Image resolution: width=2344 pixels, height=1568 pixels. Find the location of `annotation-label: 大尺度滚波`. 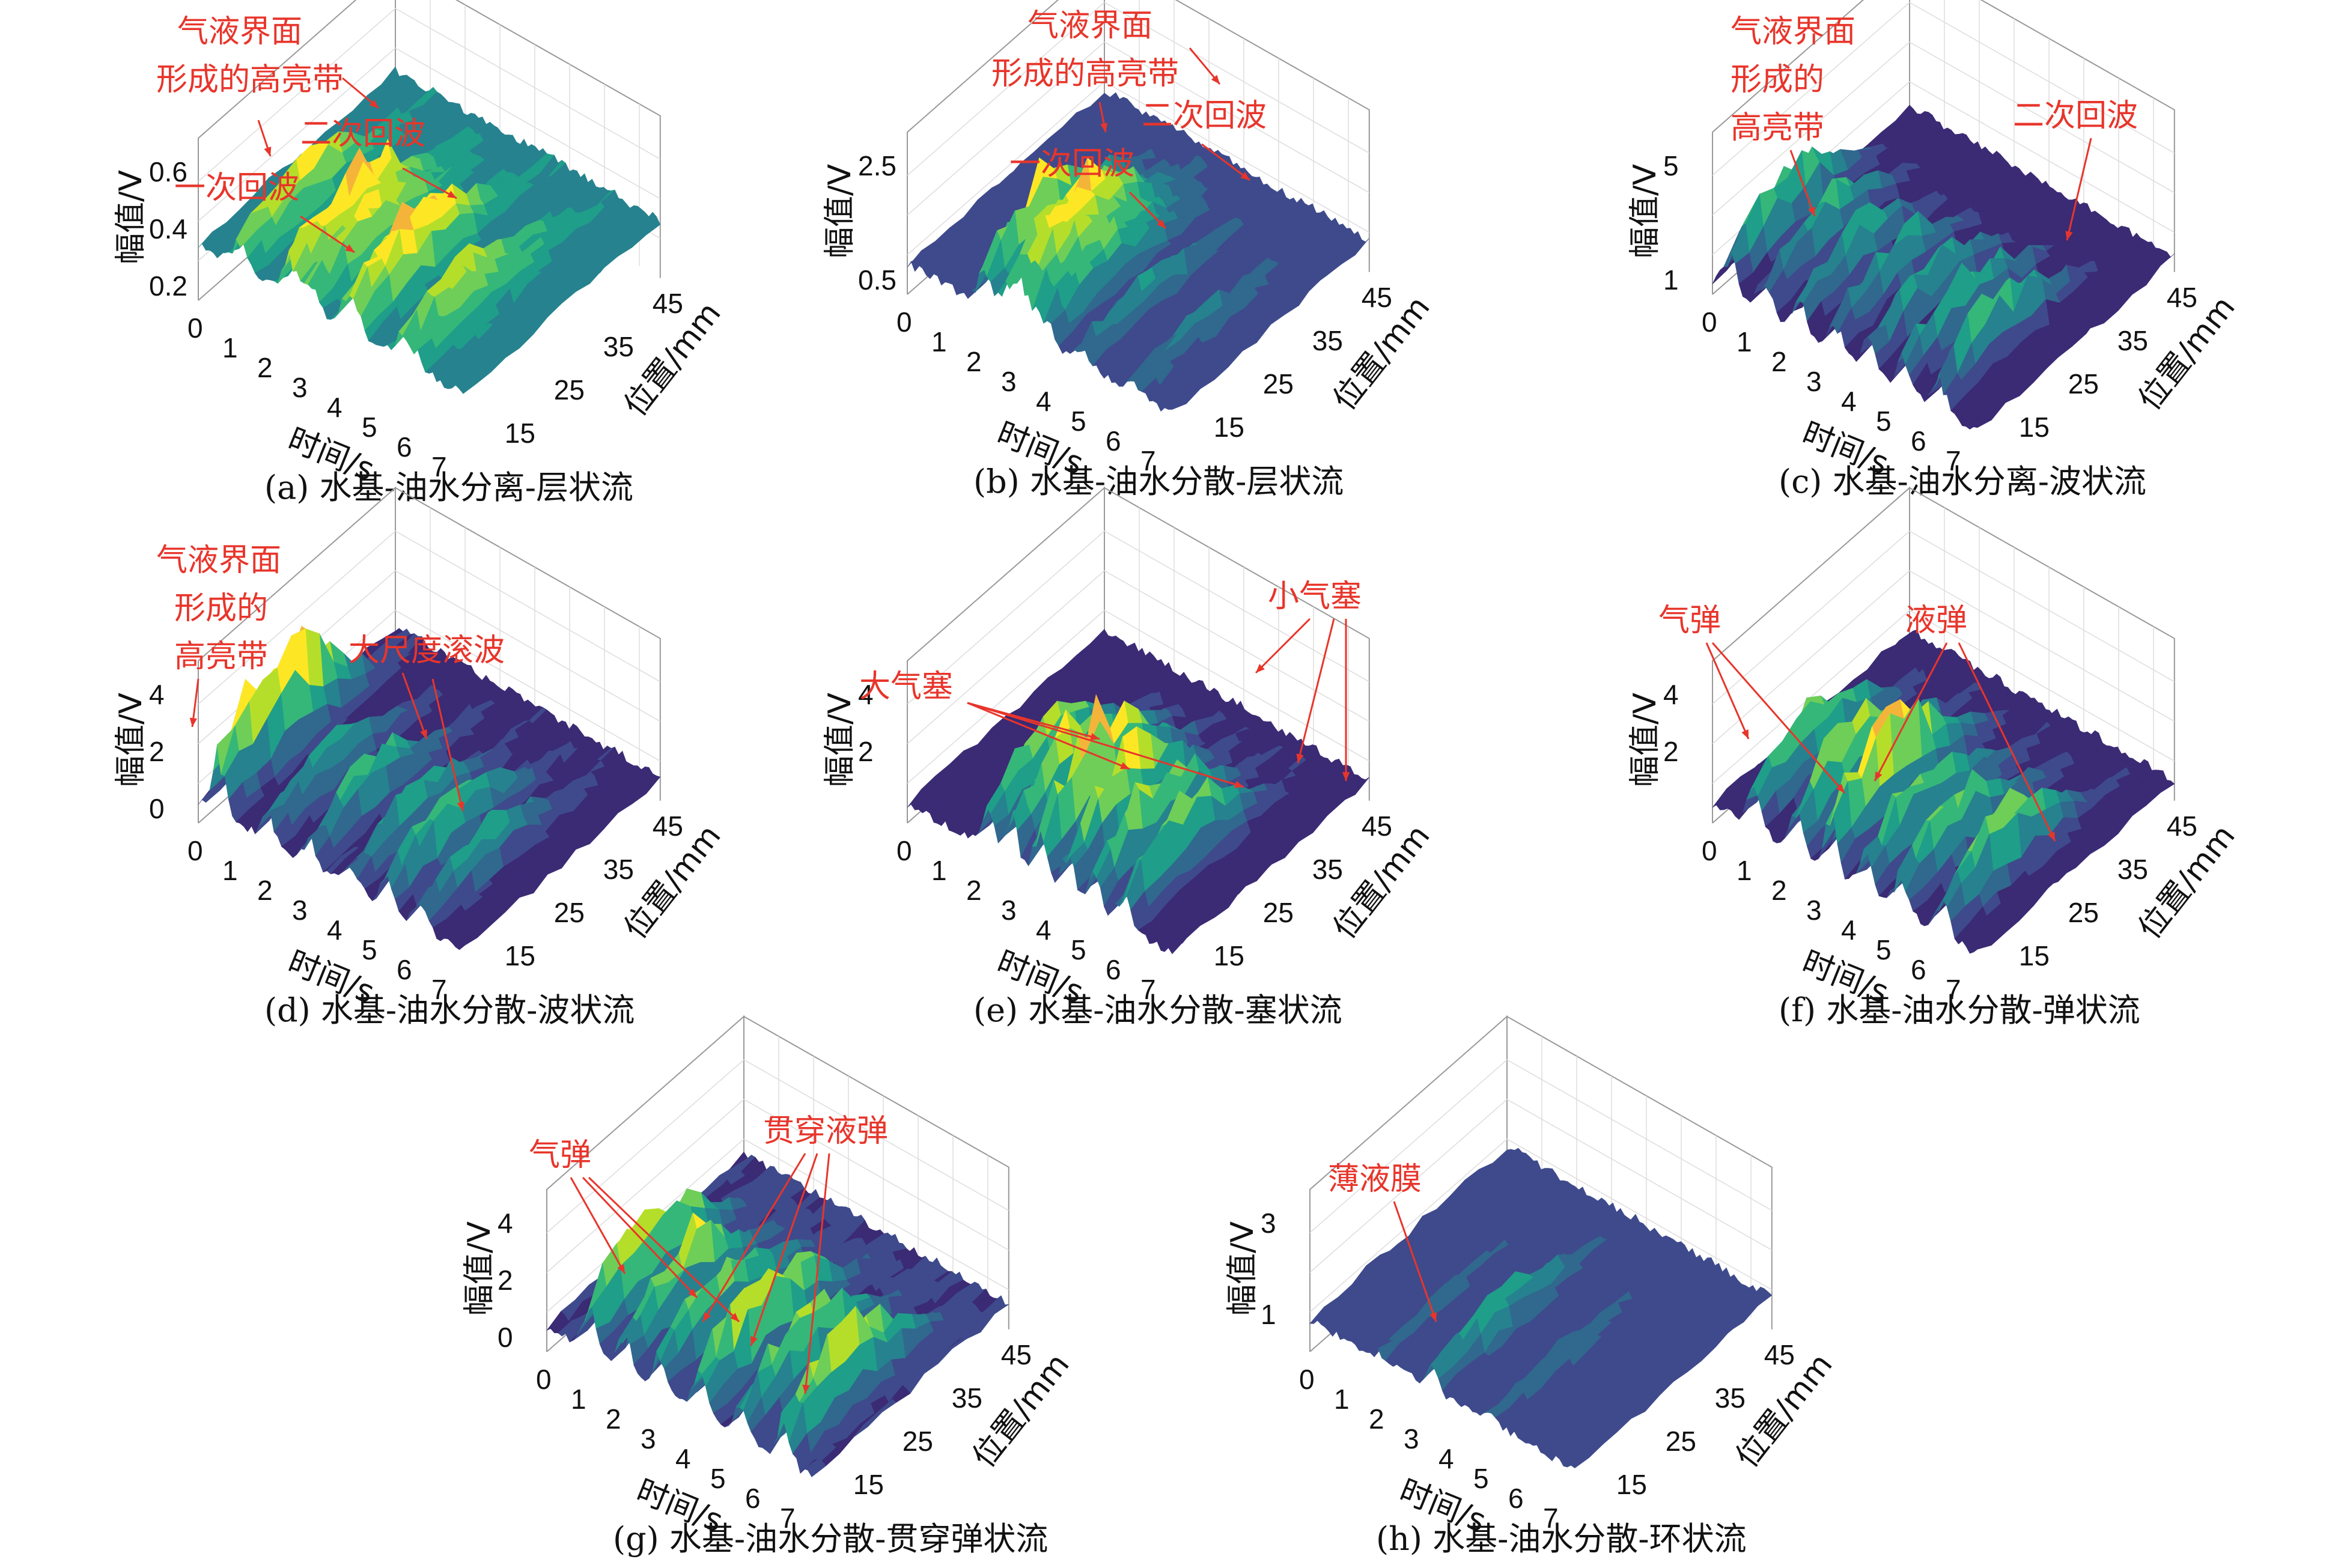

annotation-label: 大尺度滚波 is located at coordinates (427, 651).